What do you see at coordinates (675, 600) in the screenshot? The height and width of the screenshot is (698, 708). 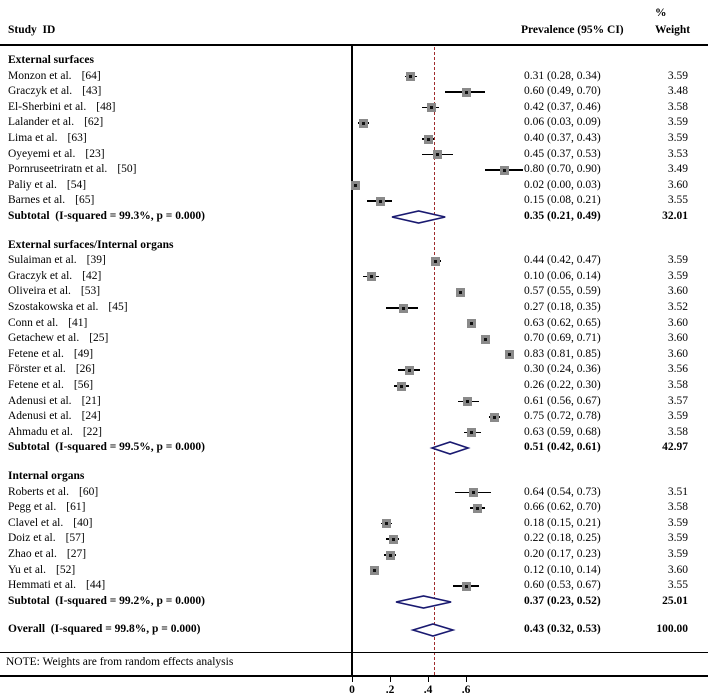 I see `weight-value: 25.01` at bounding box center [675, 600].